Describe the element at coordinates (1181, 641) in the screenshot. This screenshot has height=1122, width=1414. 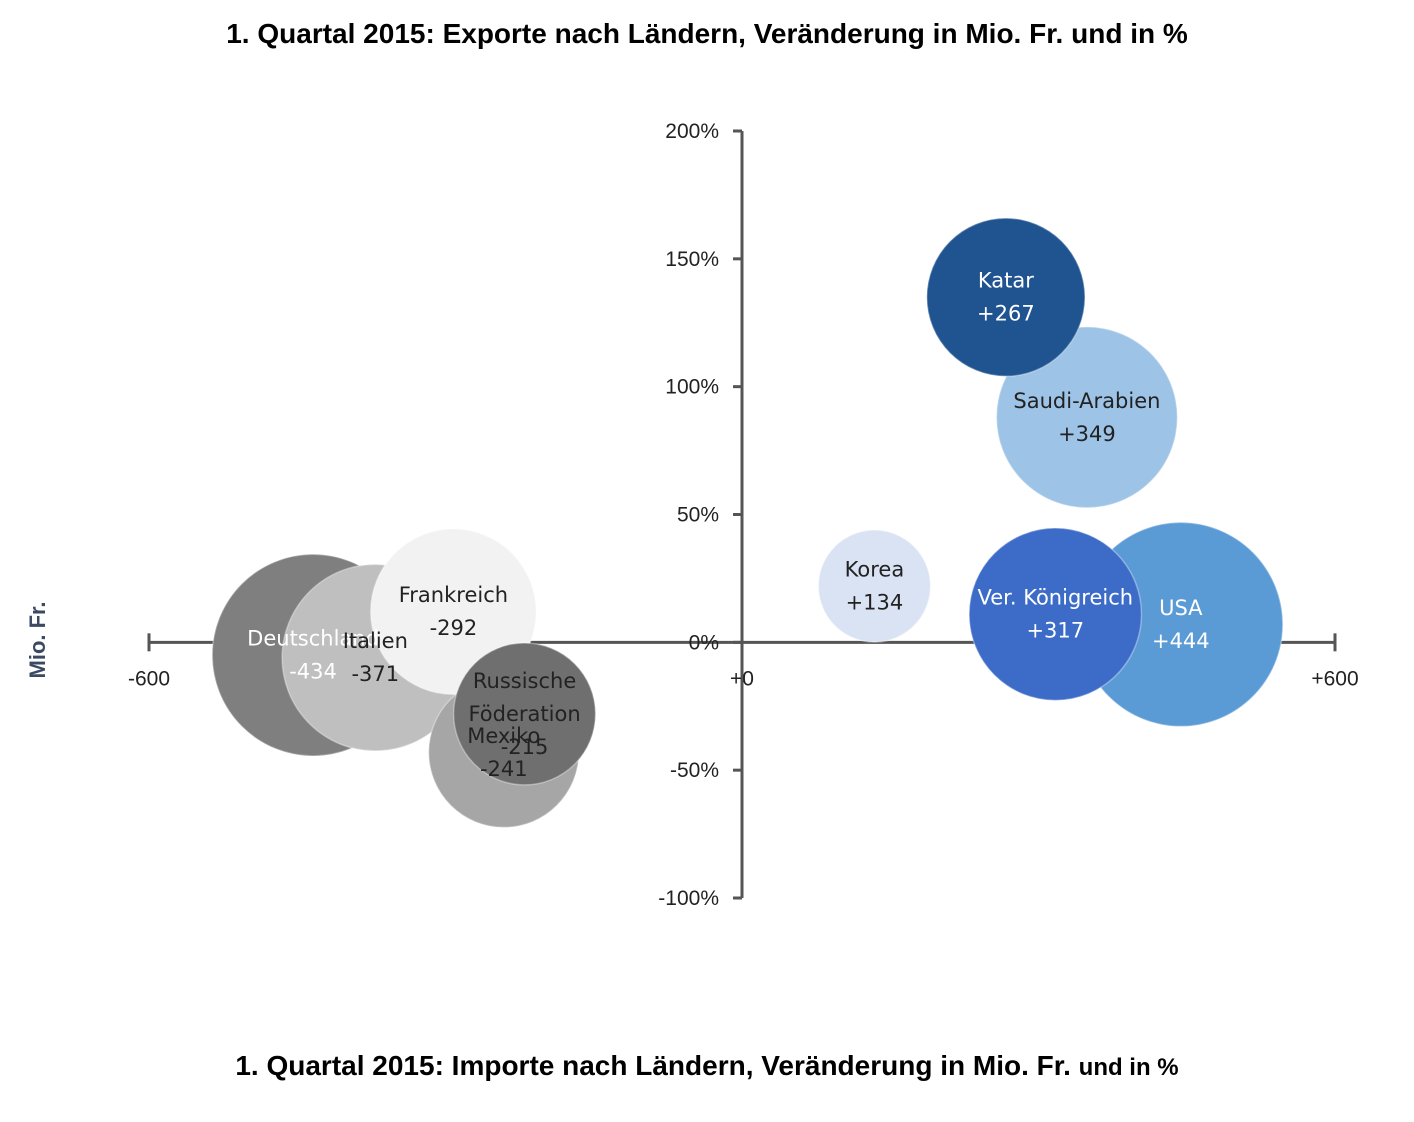
I see `bubble-label-line-usa-1: +444` at that location.